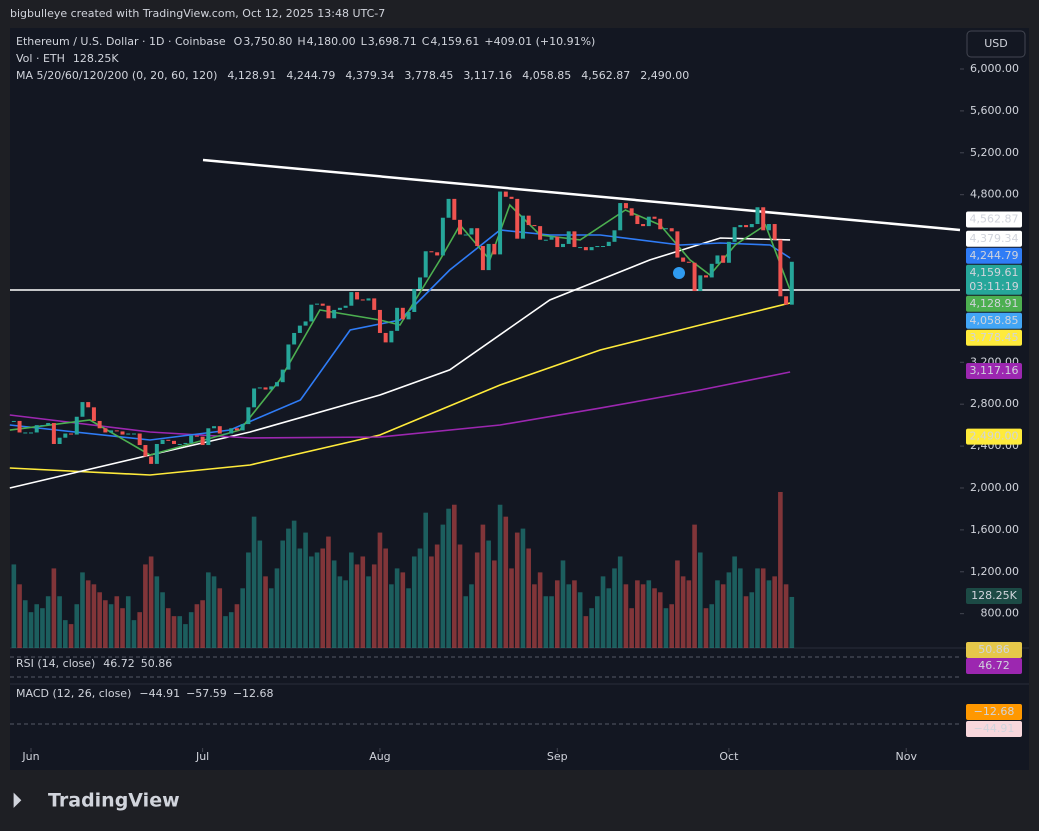  Describe the element at coordinates (251, 75) in the screenshot. I see `legend-text: 4,128.91` at that location.